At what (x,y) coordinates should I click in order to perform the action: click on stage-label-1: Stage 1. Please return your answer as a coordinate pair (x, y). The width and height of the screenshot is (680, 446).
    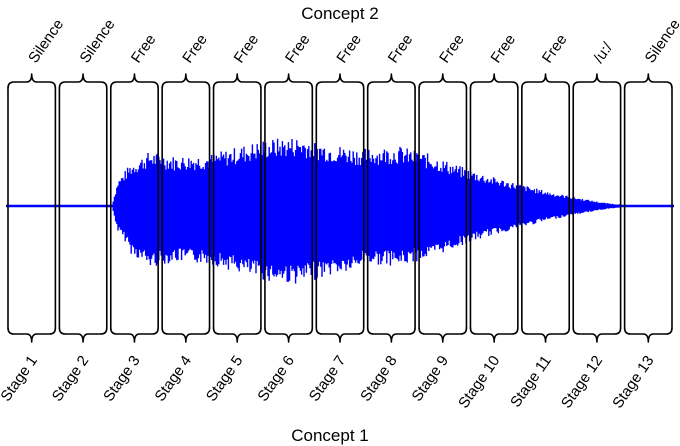
    Looking at the image, I should click on (20, 379).